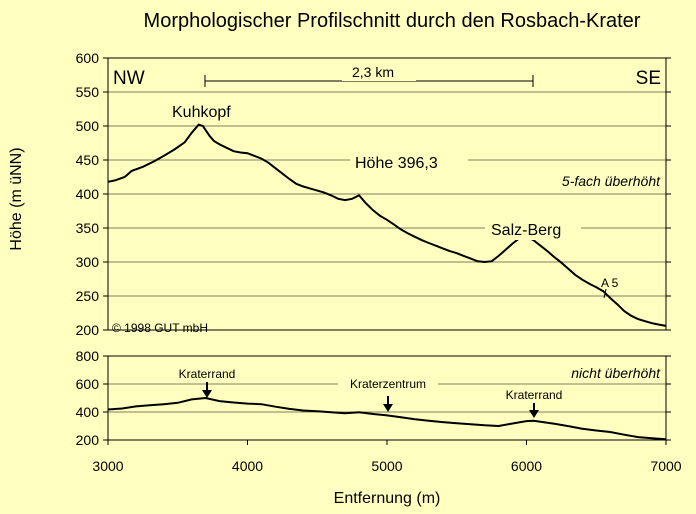 The image size is (696, 514). What do you see at coordinates (386, 466) in the screenshot?
I see `x-tick-label: 5000` at bounding box center [386, 466].